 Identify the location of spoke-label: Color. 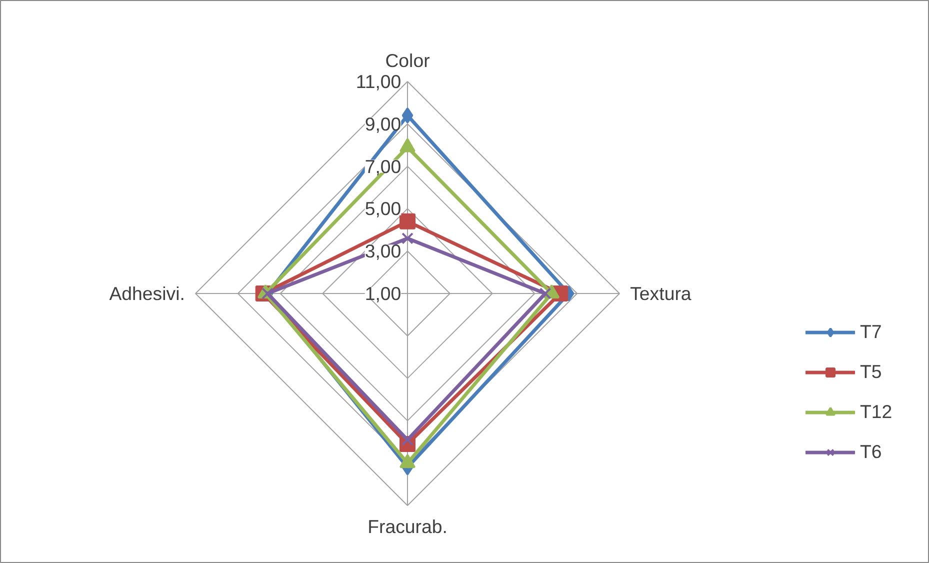
(407, 60).